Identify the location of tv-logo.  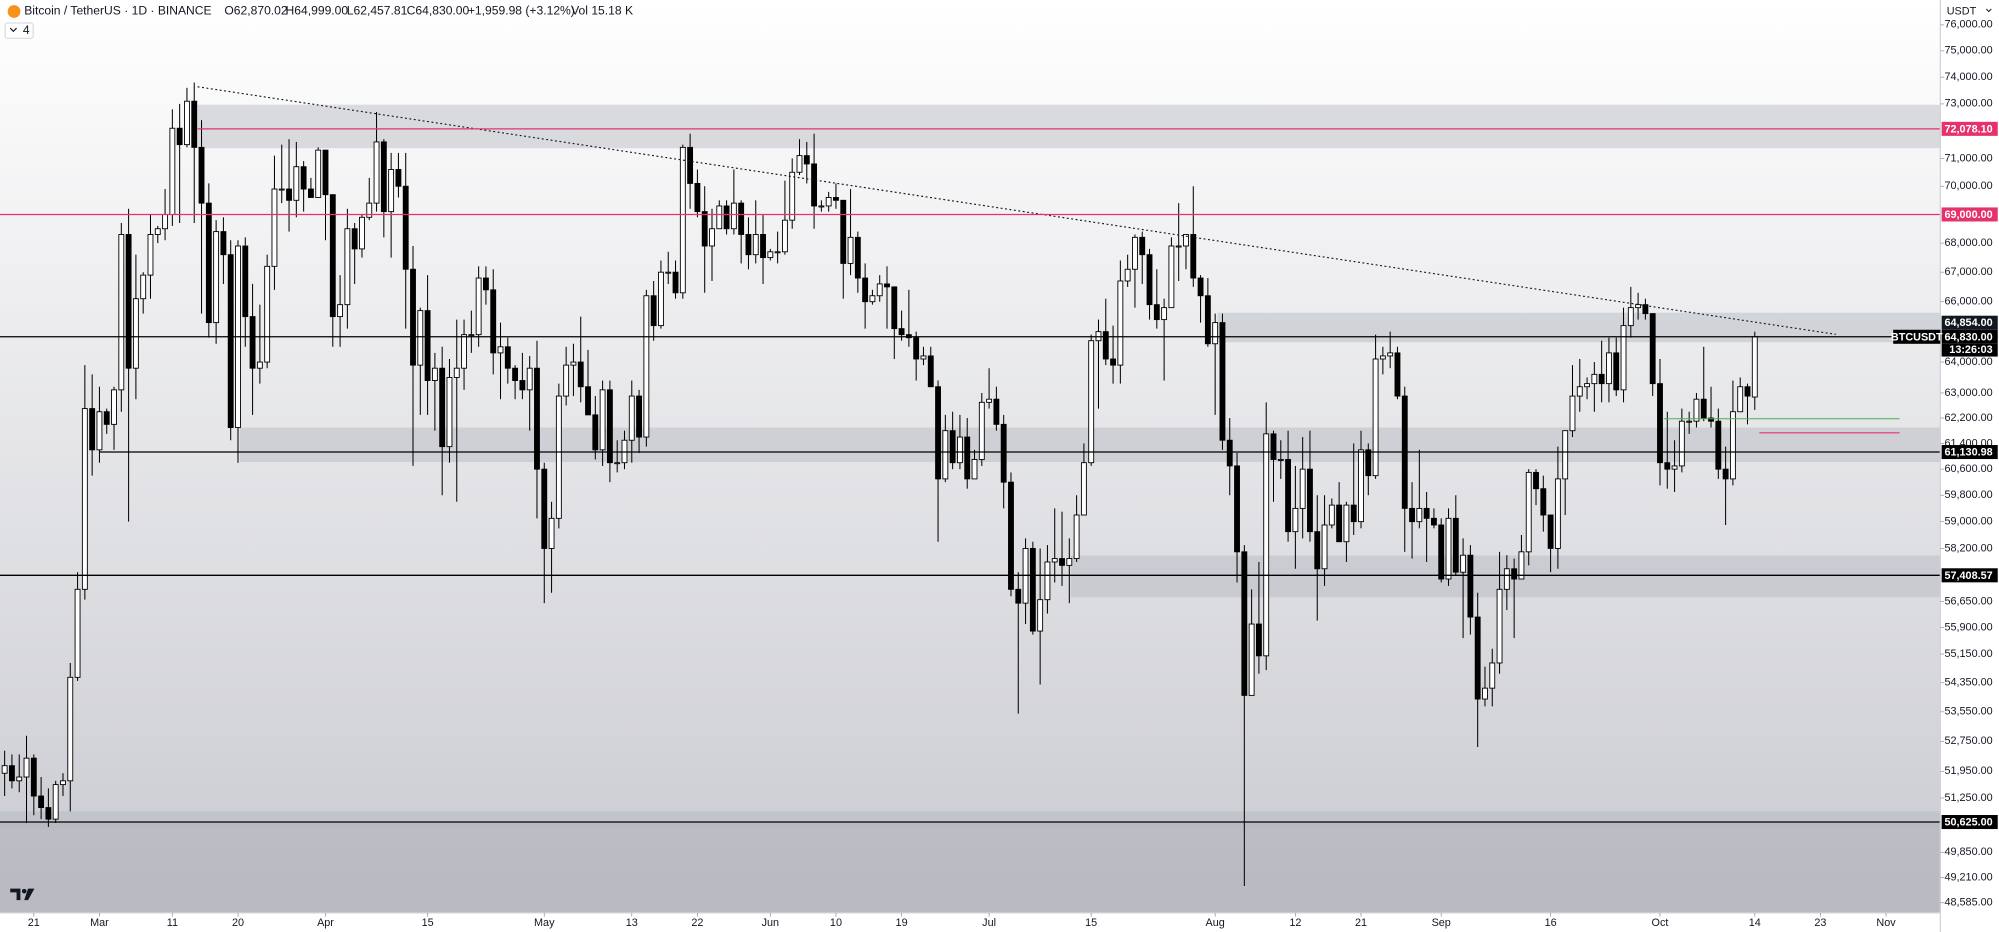
(22, 894).